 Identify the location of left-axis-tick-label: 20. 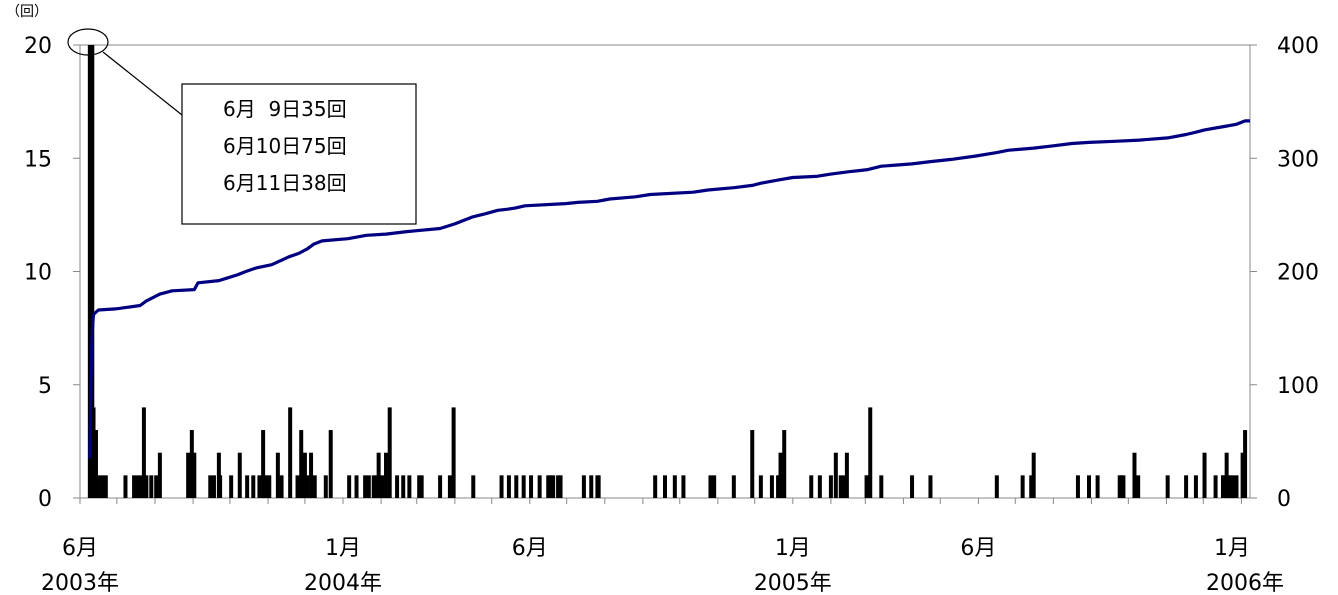
(38, 46).